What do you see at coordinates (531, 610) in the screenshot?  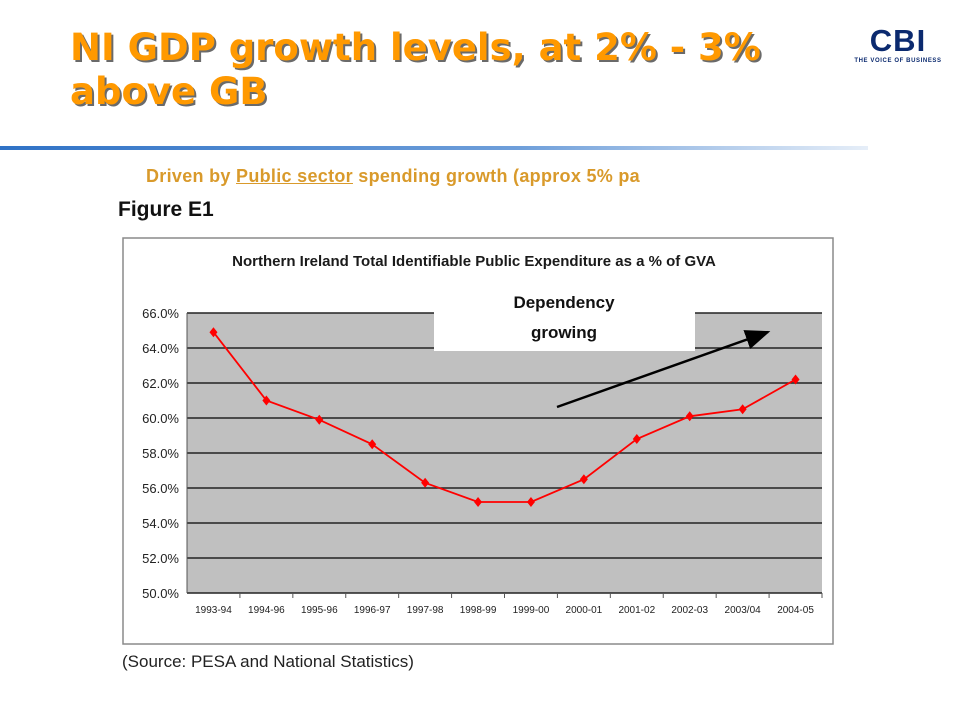 I see `x-tick-label: 1999-00` at bounding box center [531, 610].